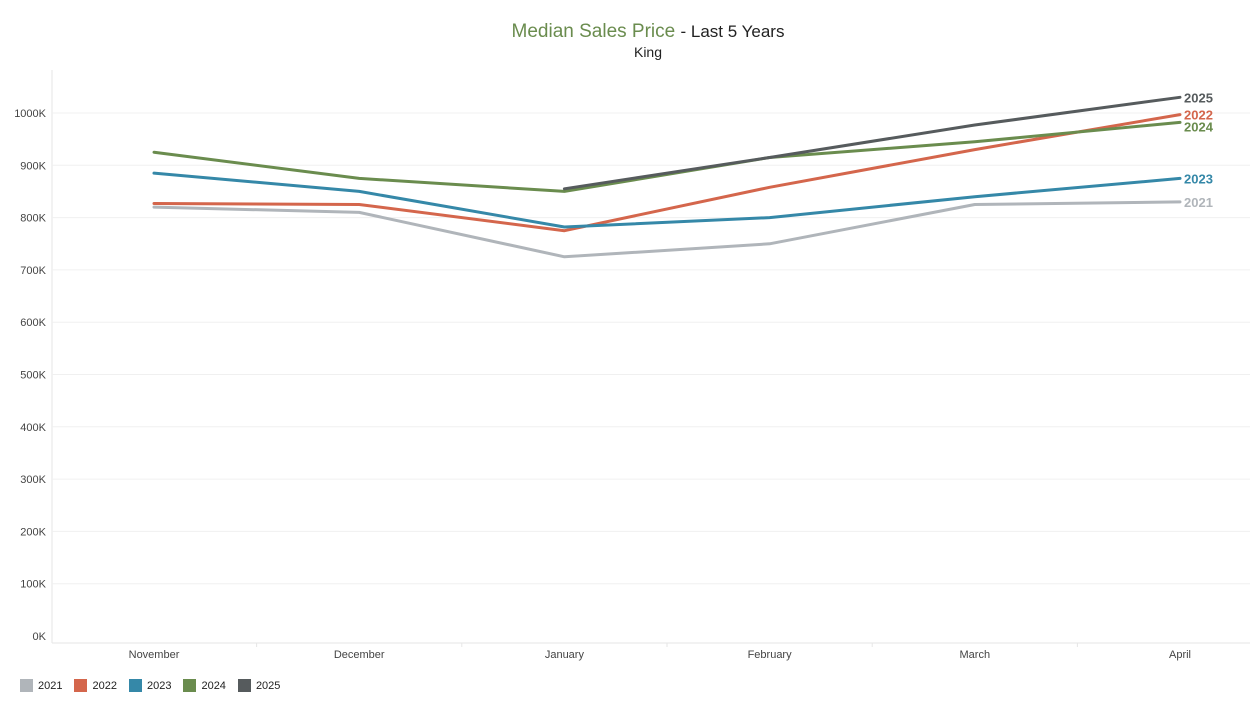  What do you see at coordinates (565, 655) in the screenshot?
I see `x-tick-label: January` at bounding box center [565, 655].